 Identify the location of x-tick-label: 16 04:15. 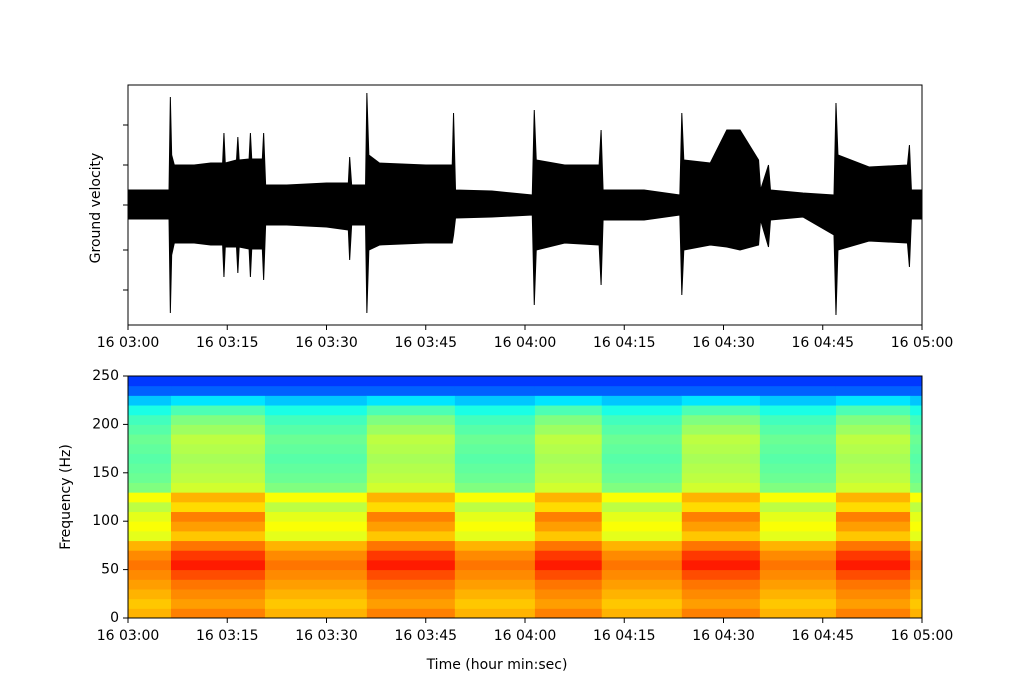
(624, 636).